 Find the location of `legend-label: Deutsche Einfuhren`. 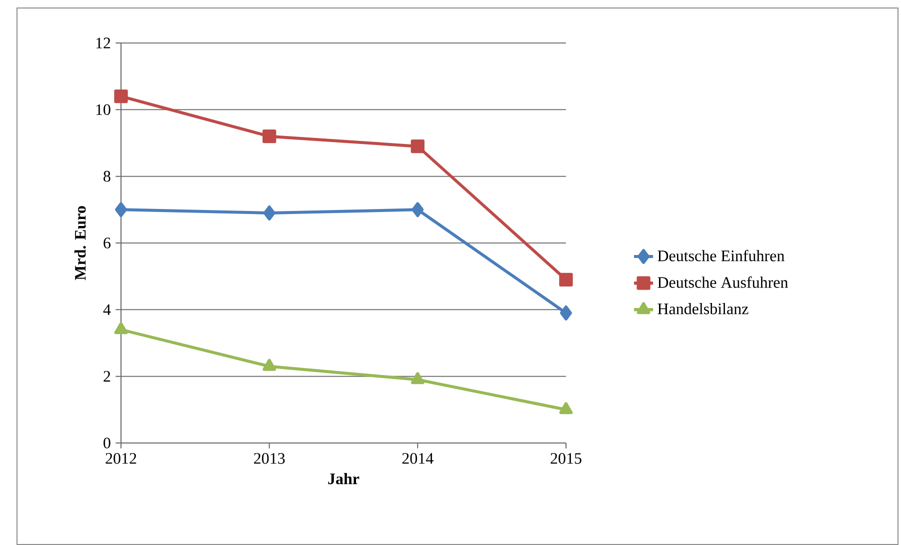

legend-label: Deutsche Einfuhren is located at coordinates (721, 256).